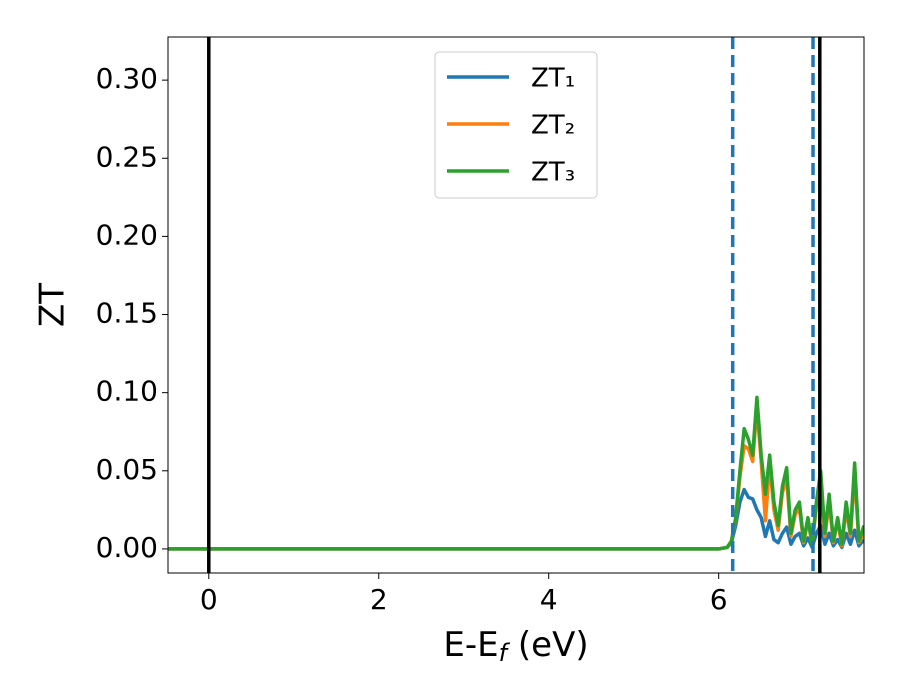 Image resolution: width=900 pixels, height=700 pixels. I want to click on x-label-main: E-E, so click(470, 645).